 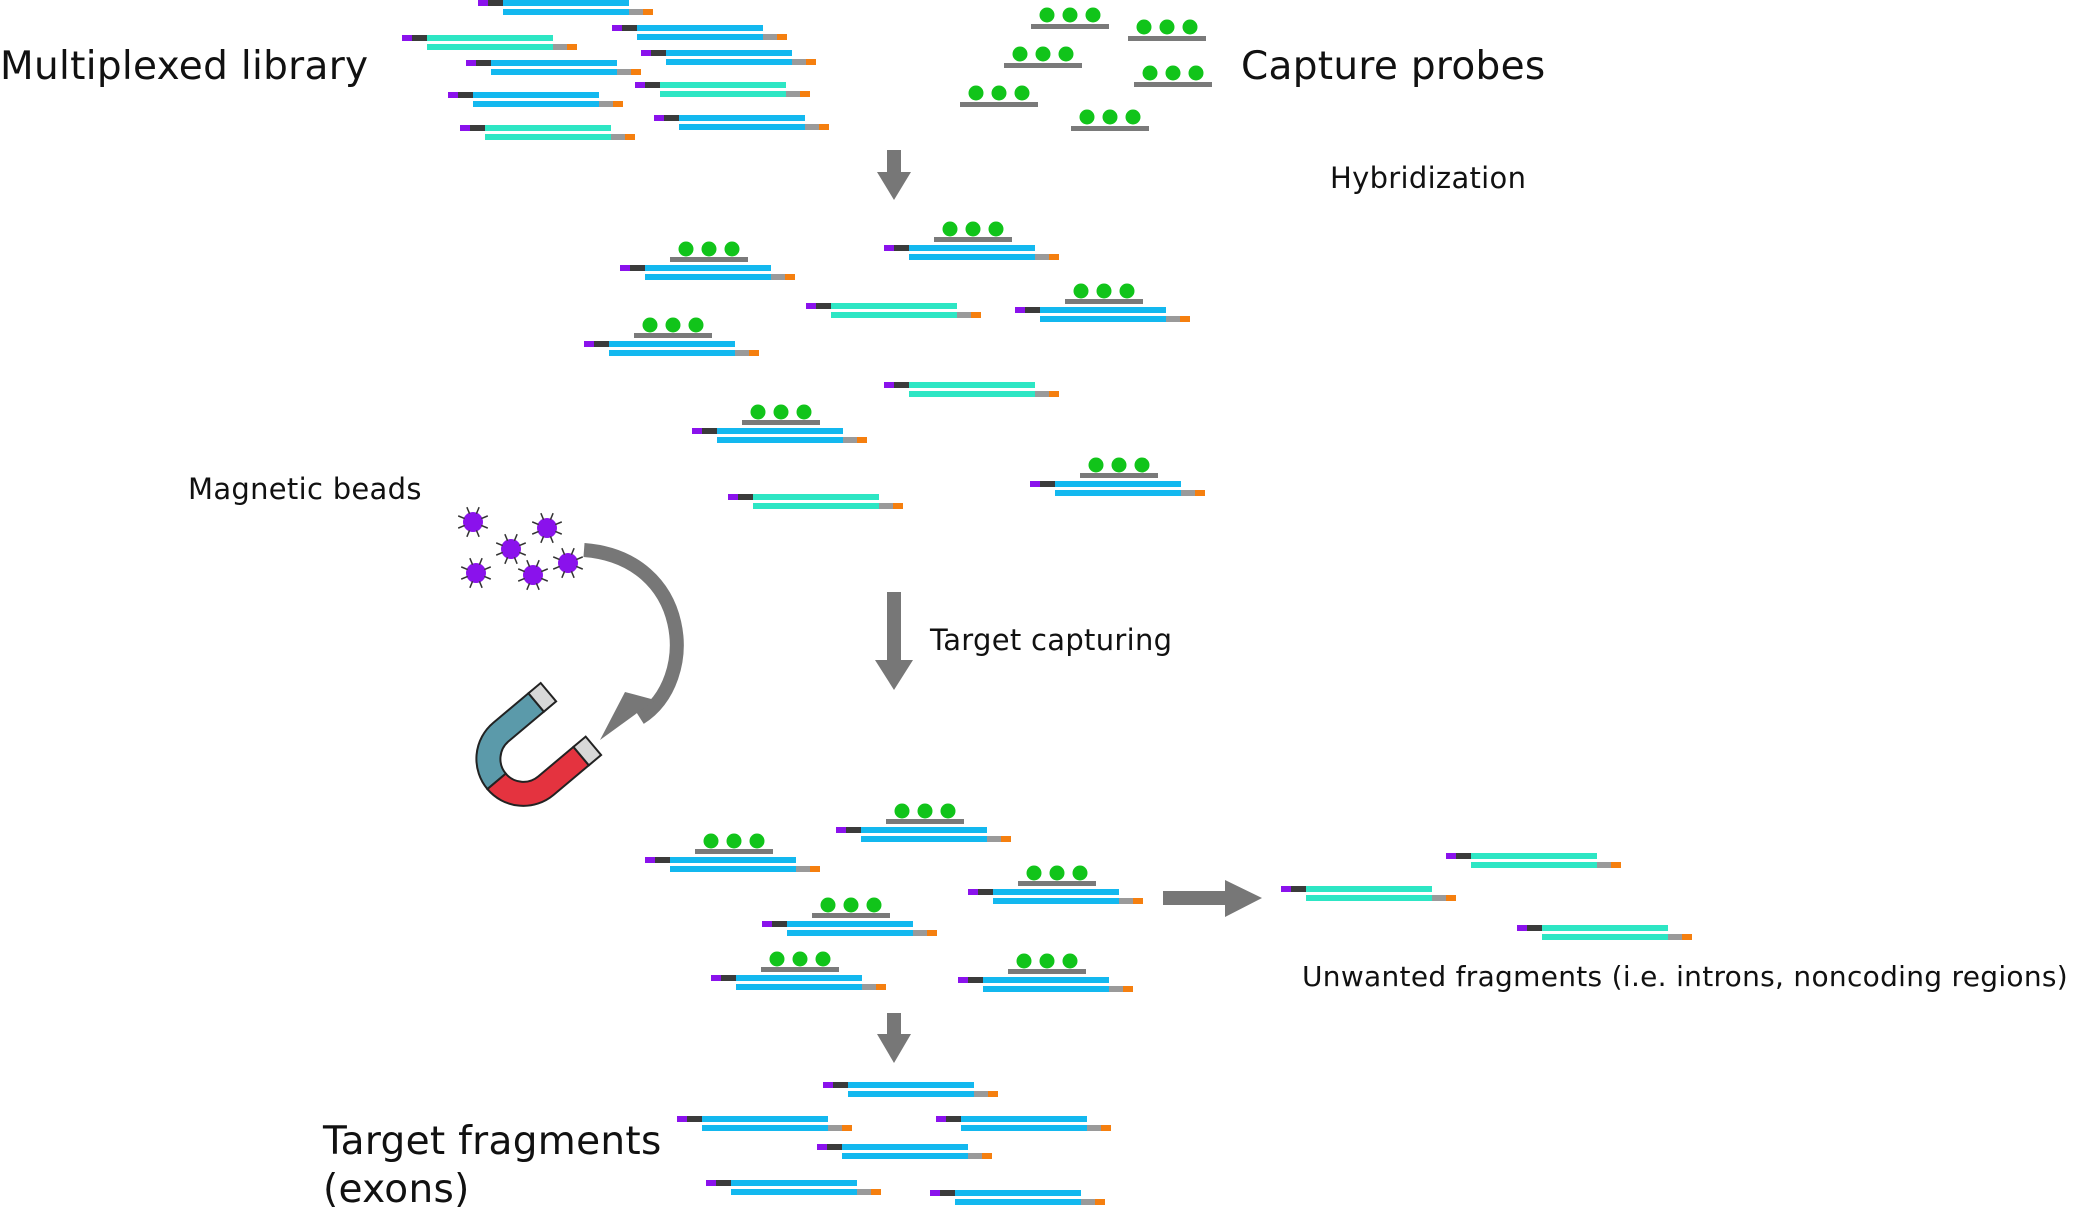 I want to click on arrow-curved-head, so click(x=627, y=716).